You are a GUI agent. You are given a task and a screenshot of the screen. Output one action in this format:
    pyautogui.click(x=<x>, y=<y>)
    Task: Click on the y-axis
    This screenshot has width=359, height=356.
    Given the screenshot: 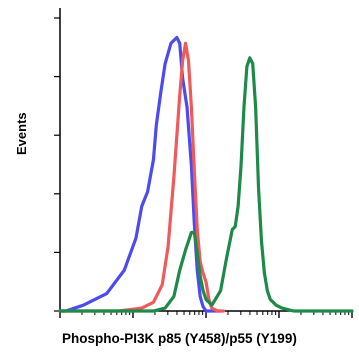 What is the action you would take?
    pyautogui.click(x=57, y=160)
    